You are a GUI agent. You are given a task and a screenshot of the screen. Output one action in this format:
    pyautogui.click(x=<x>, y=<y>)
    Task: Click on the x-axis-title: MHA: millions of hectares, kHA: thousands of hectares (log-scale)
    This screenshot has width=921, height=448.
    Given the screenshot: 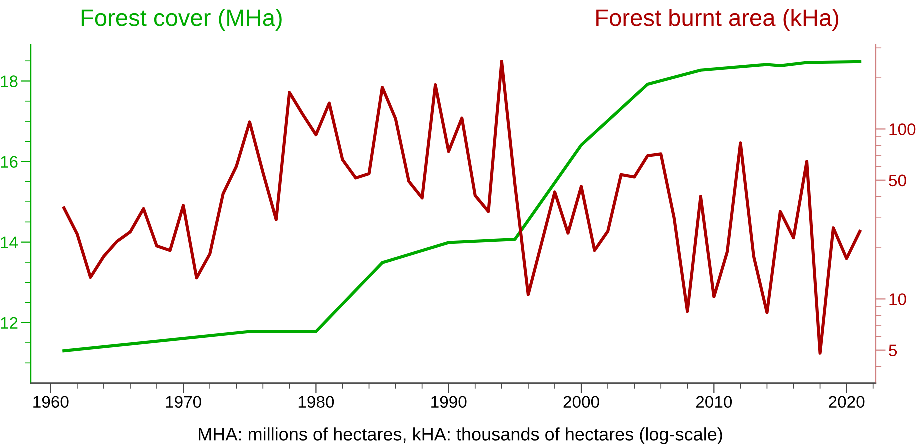 What is the action you would take?
    pyautogui.click(x=460, y=436)
    